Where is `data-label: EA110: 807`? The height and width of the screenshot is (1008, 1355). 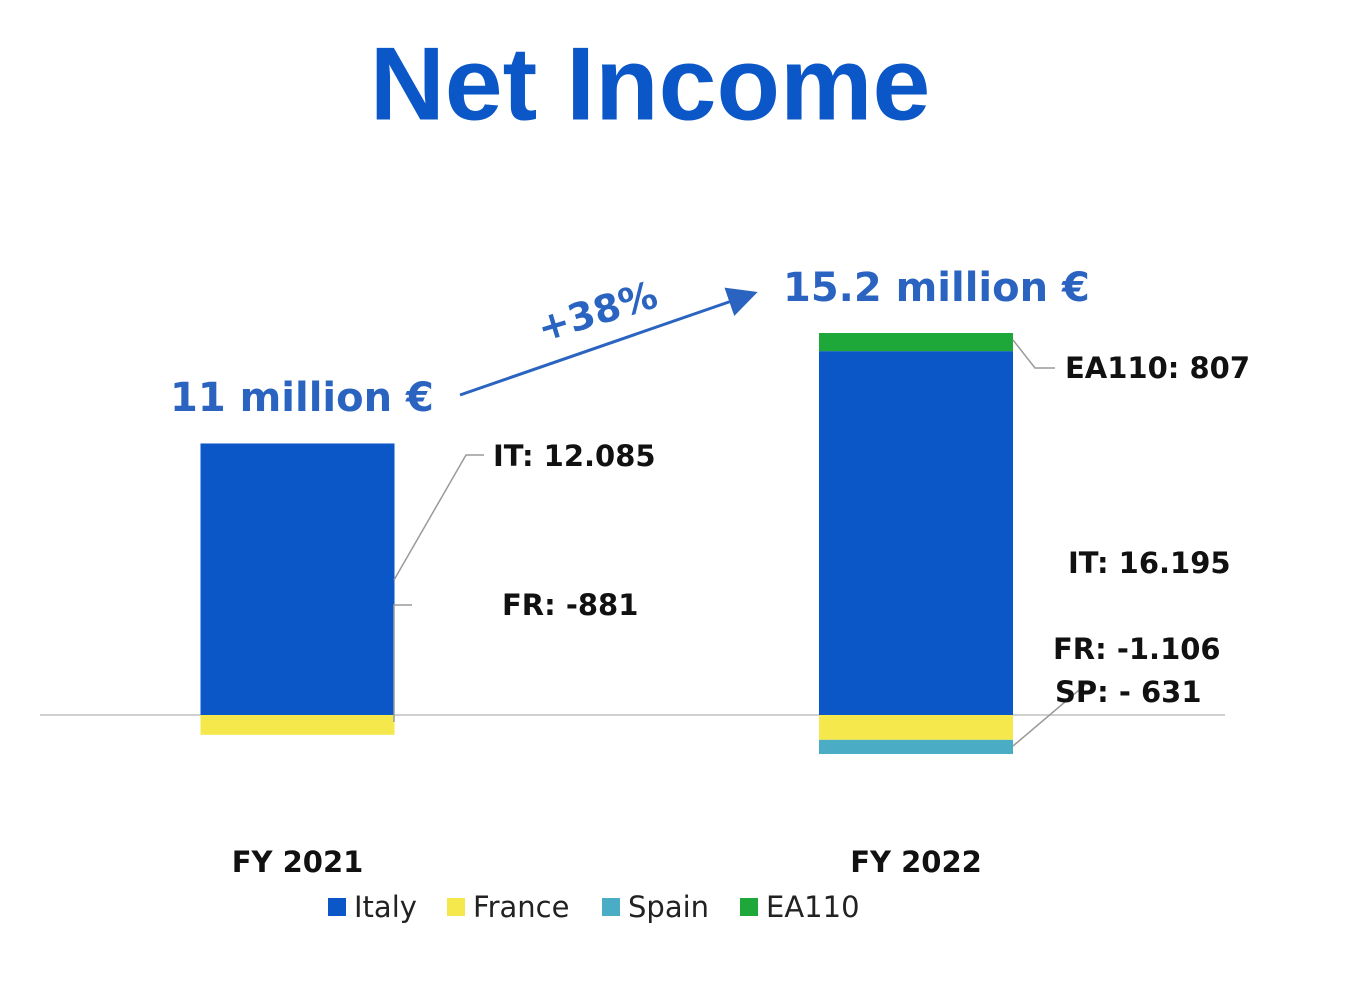 data-label: EA110: 807 is located at coordinates (1157, 368).